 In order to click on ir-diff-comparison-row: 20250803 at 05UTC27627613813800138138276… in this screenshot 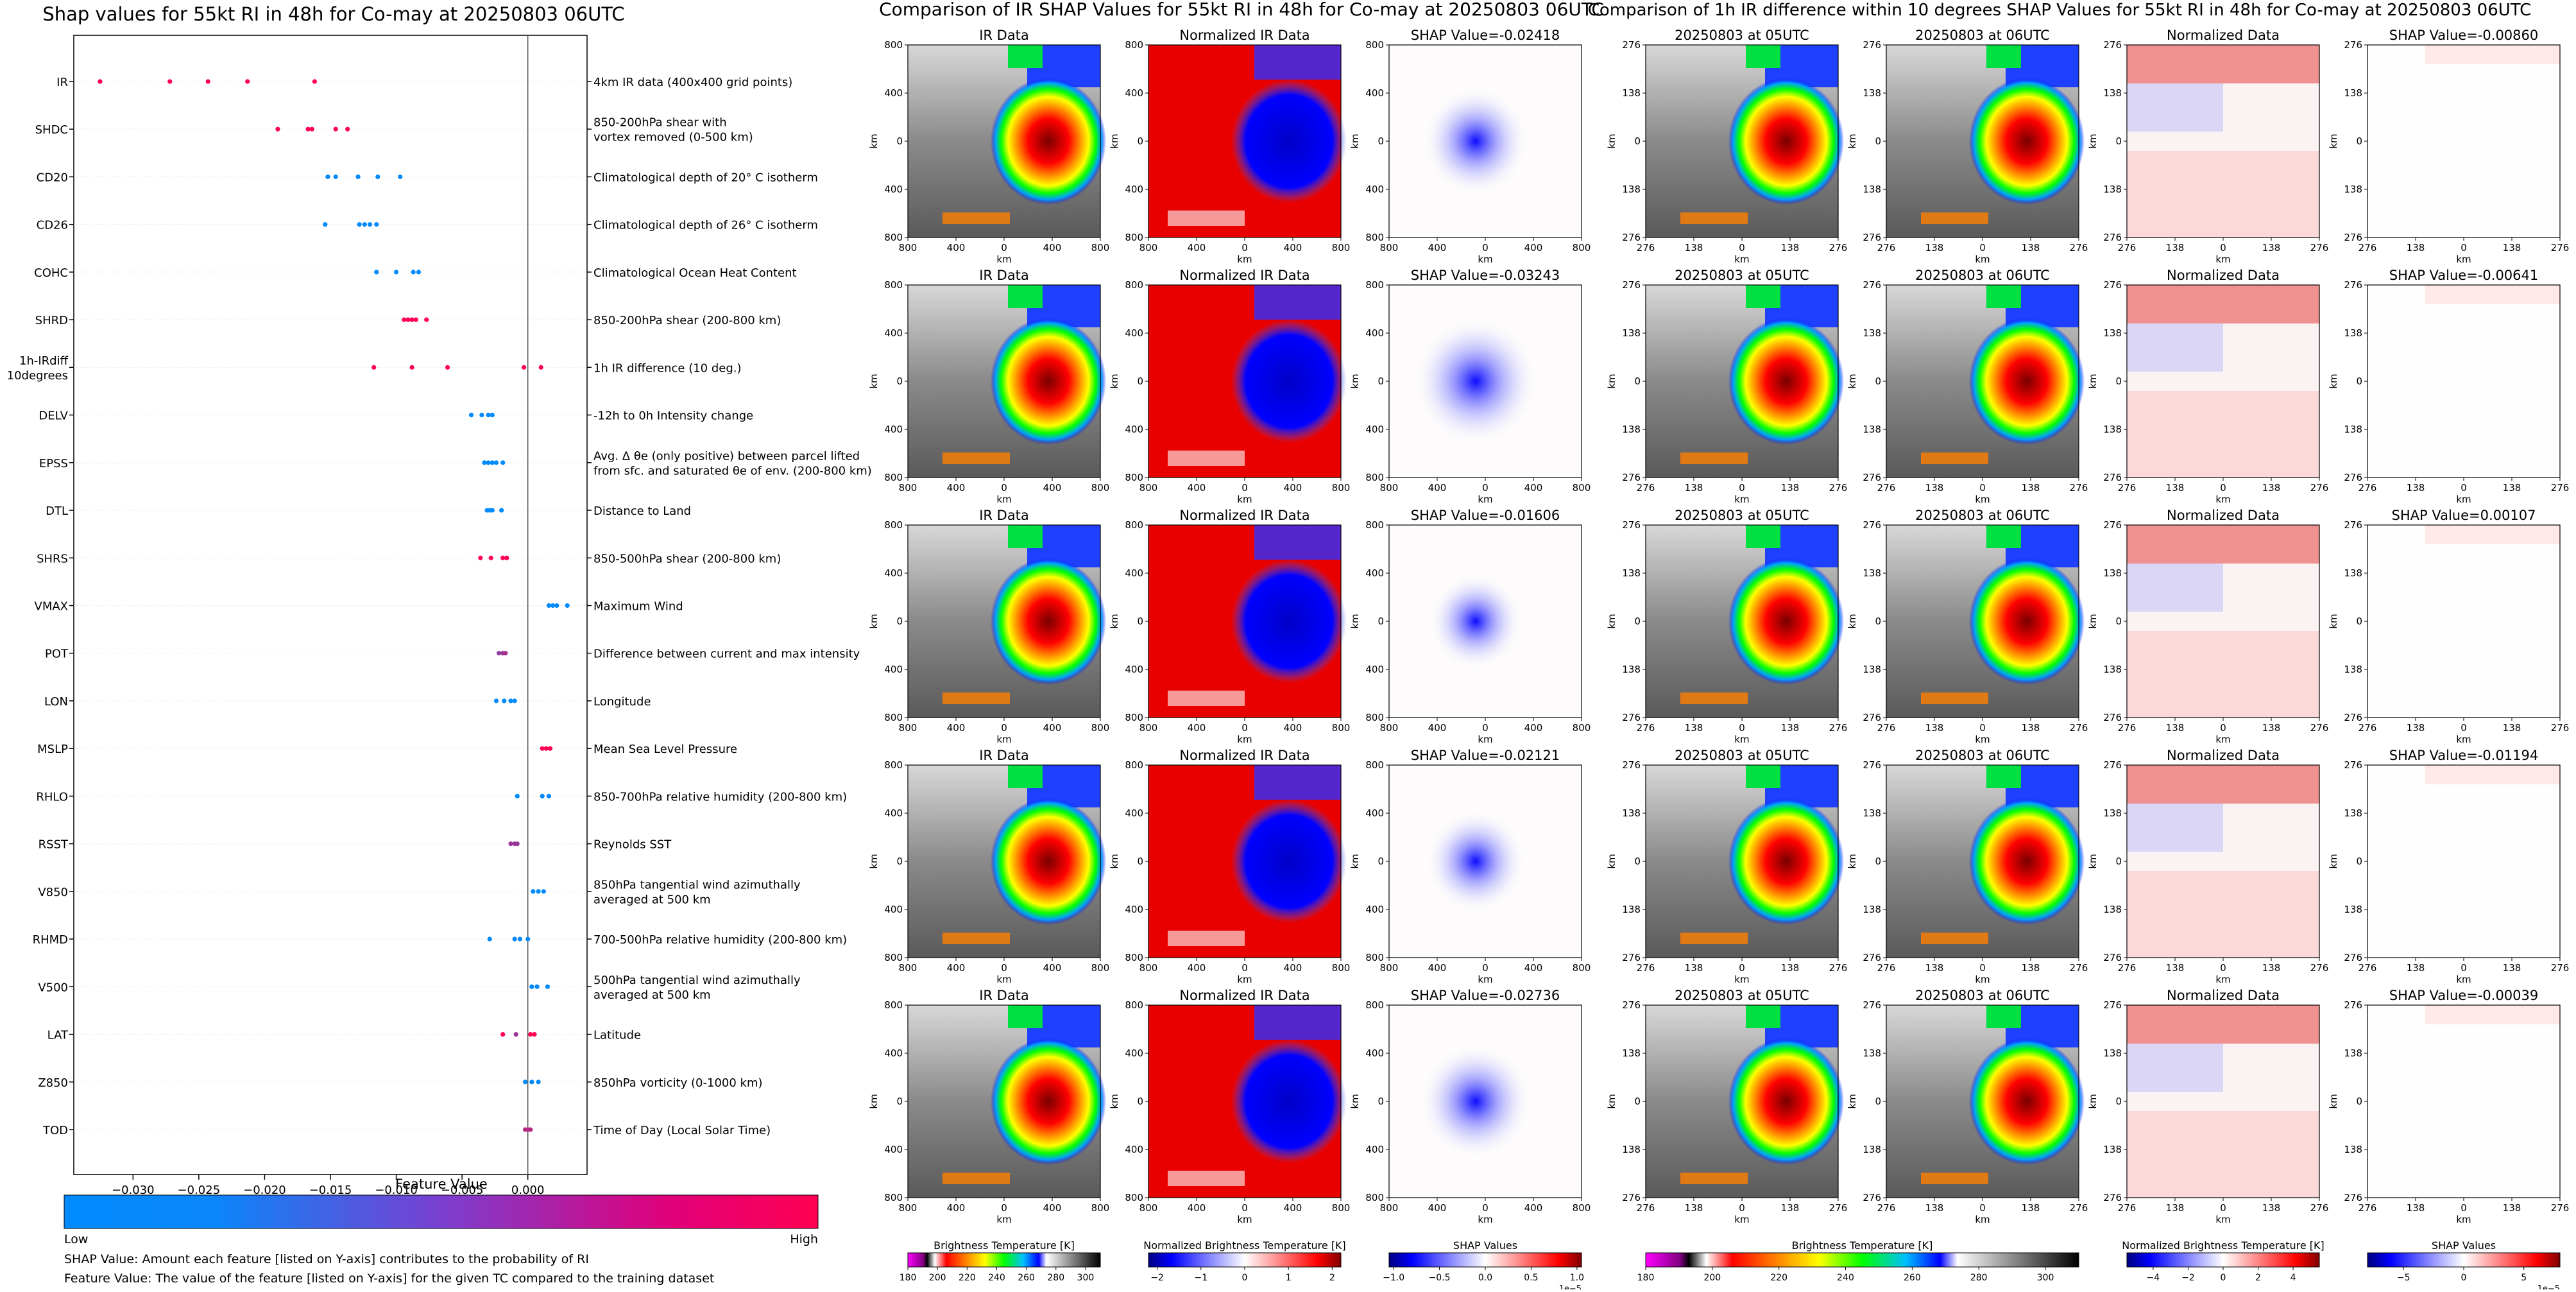, I will do `click(2087, 1106)`.